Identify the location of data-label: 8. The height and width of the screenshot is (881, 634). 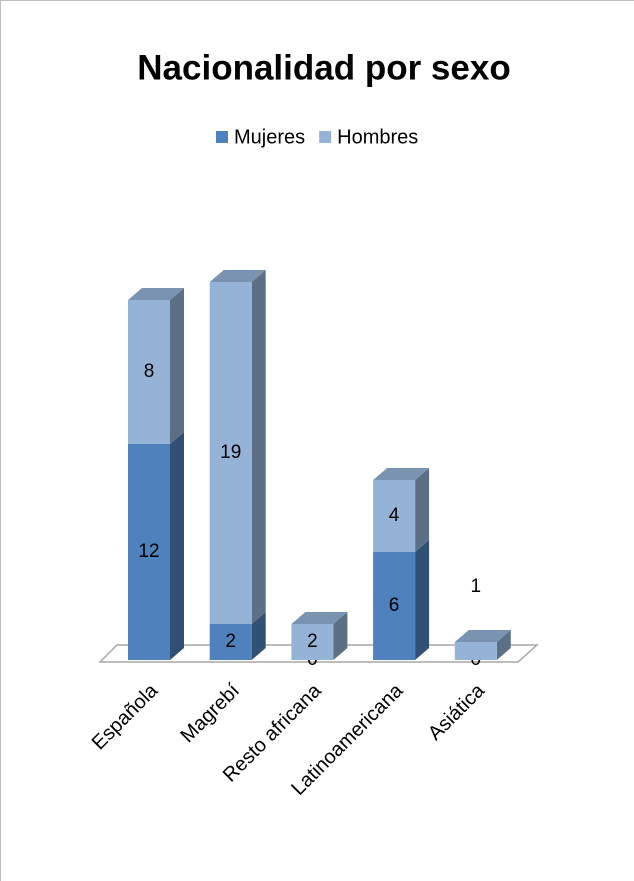
(149, 371).